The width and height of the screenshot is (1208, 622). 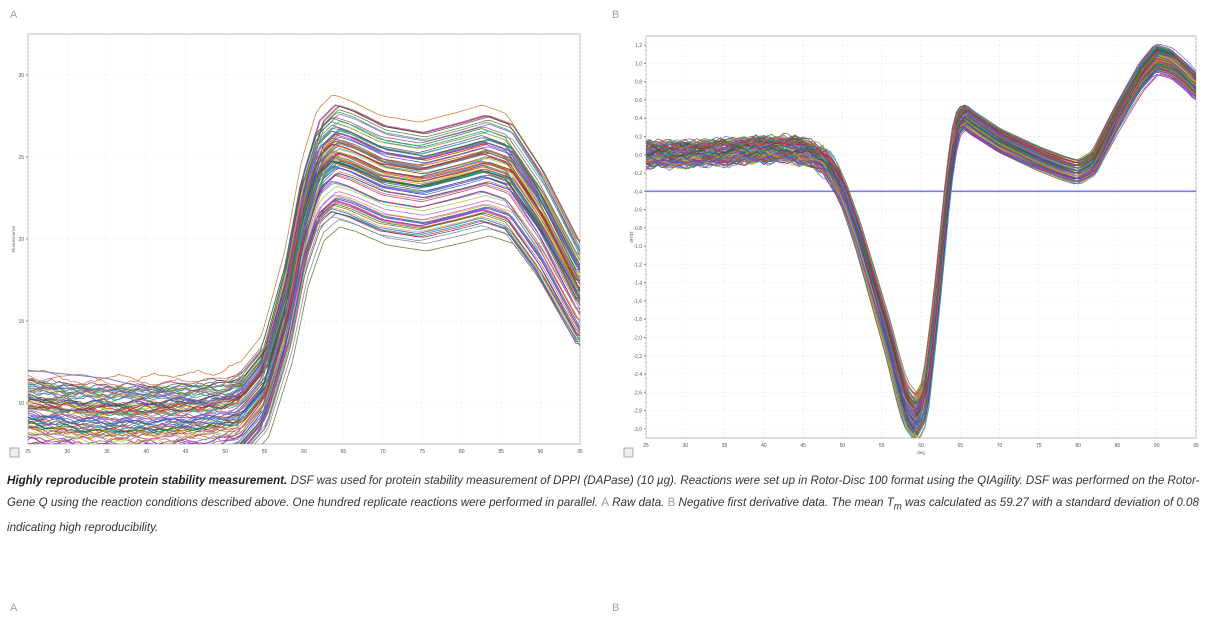 What do you see at coordinates (637, 412) in the screenshot?
I see `y-tick-label: -2,8` at bounding box center [637, 412].